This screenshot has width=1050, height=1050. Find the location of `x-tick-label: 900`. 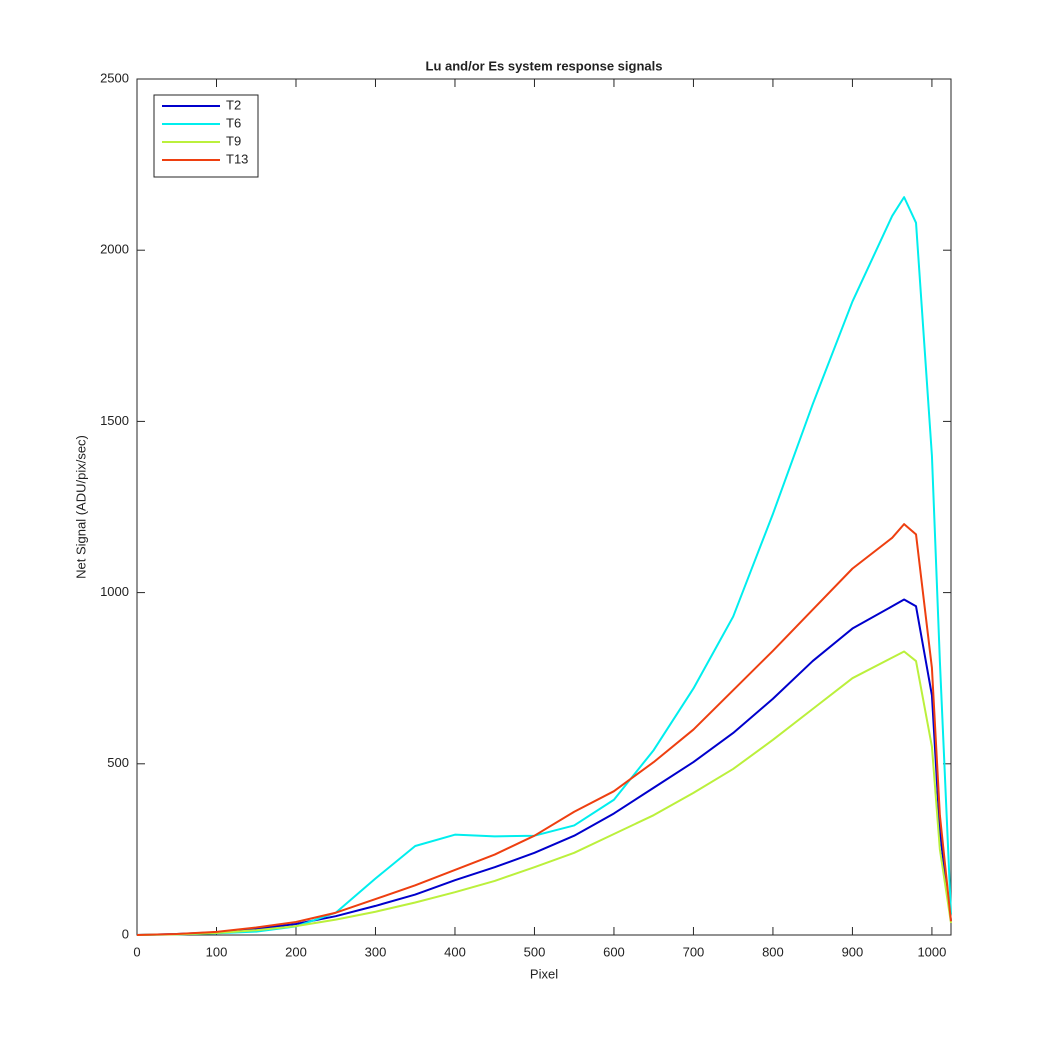

x-tick-label: 900 is located at coordinates (853, 951).